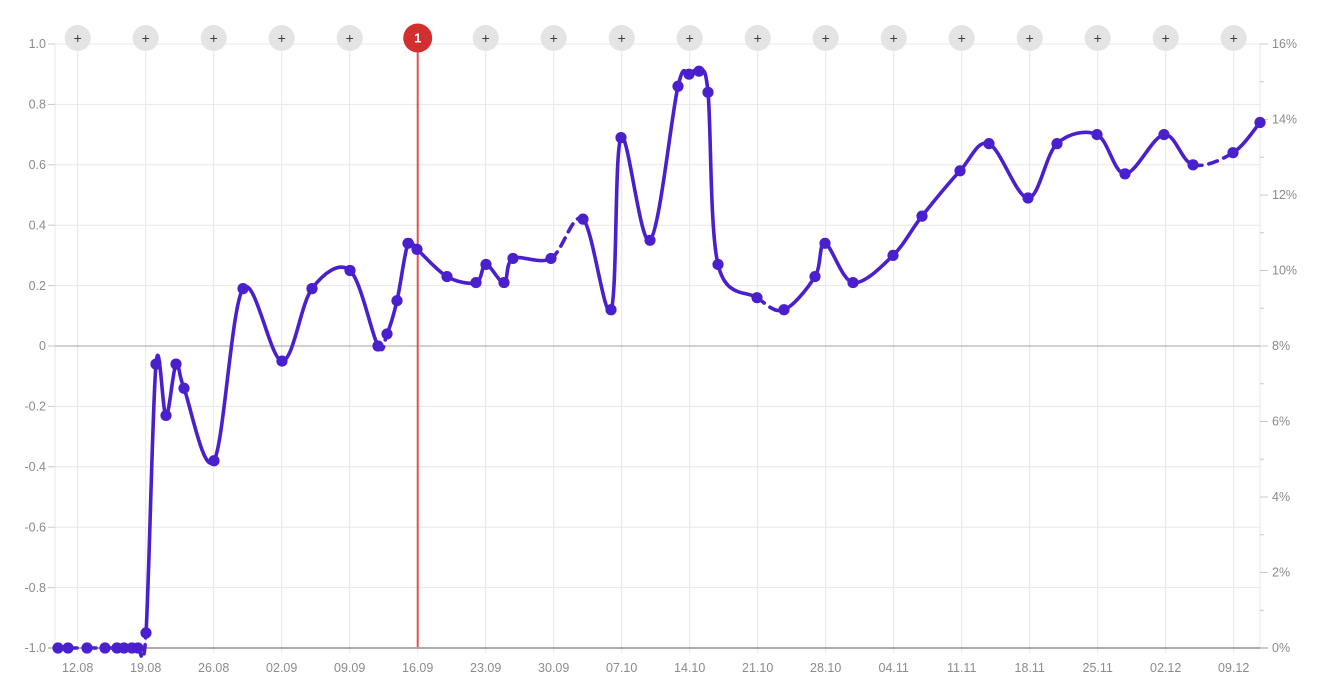 The width and height of the screenshot is (1340, 695). I want to click on x-axis-label: 04.11, so click(894, 668).